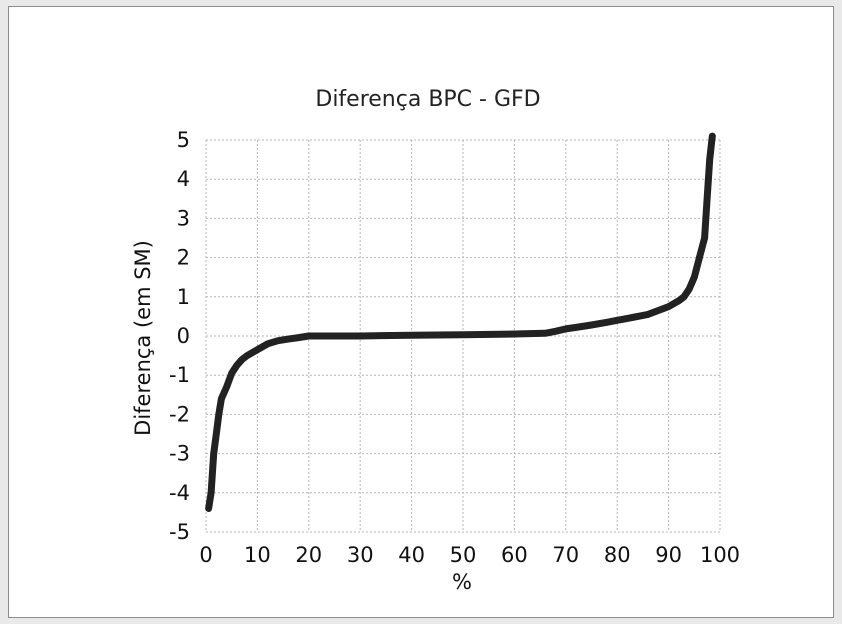  Describe the element at coordinates (668, 555) in the screenshot. I see `x-tick-label: 90` at that location.